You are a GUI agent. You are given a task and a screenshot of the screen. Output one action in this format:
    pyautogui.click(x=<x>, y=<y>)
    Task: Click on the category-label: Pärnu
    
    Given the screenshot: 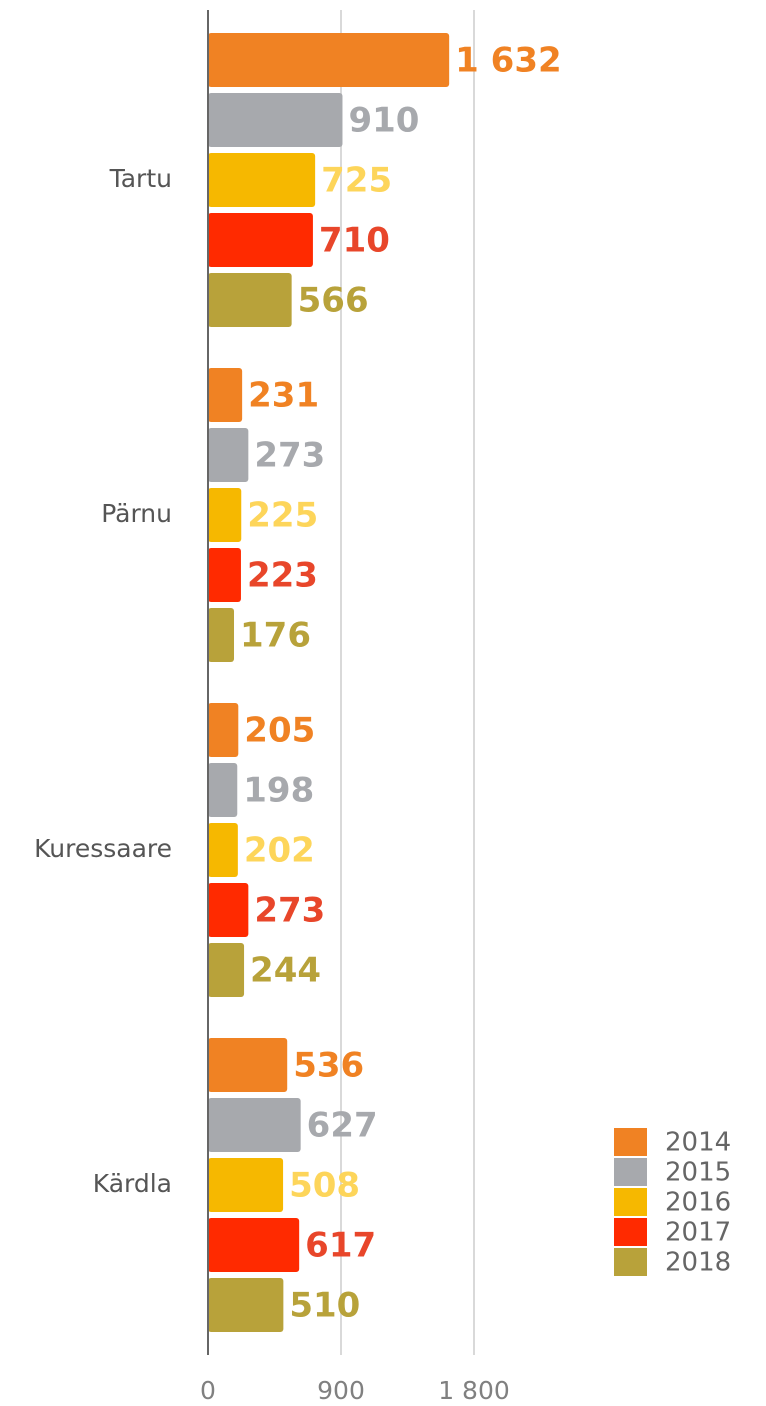 What is the action you would take?
    pyautogui.click(x=136, y=513)
    